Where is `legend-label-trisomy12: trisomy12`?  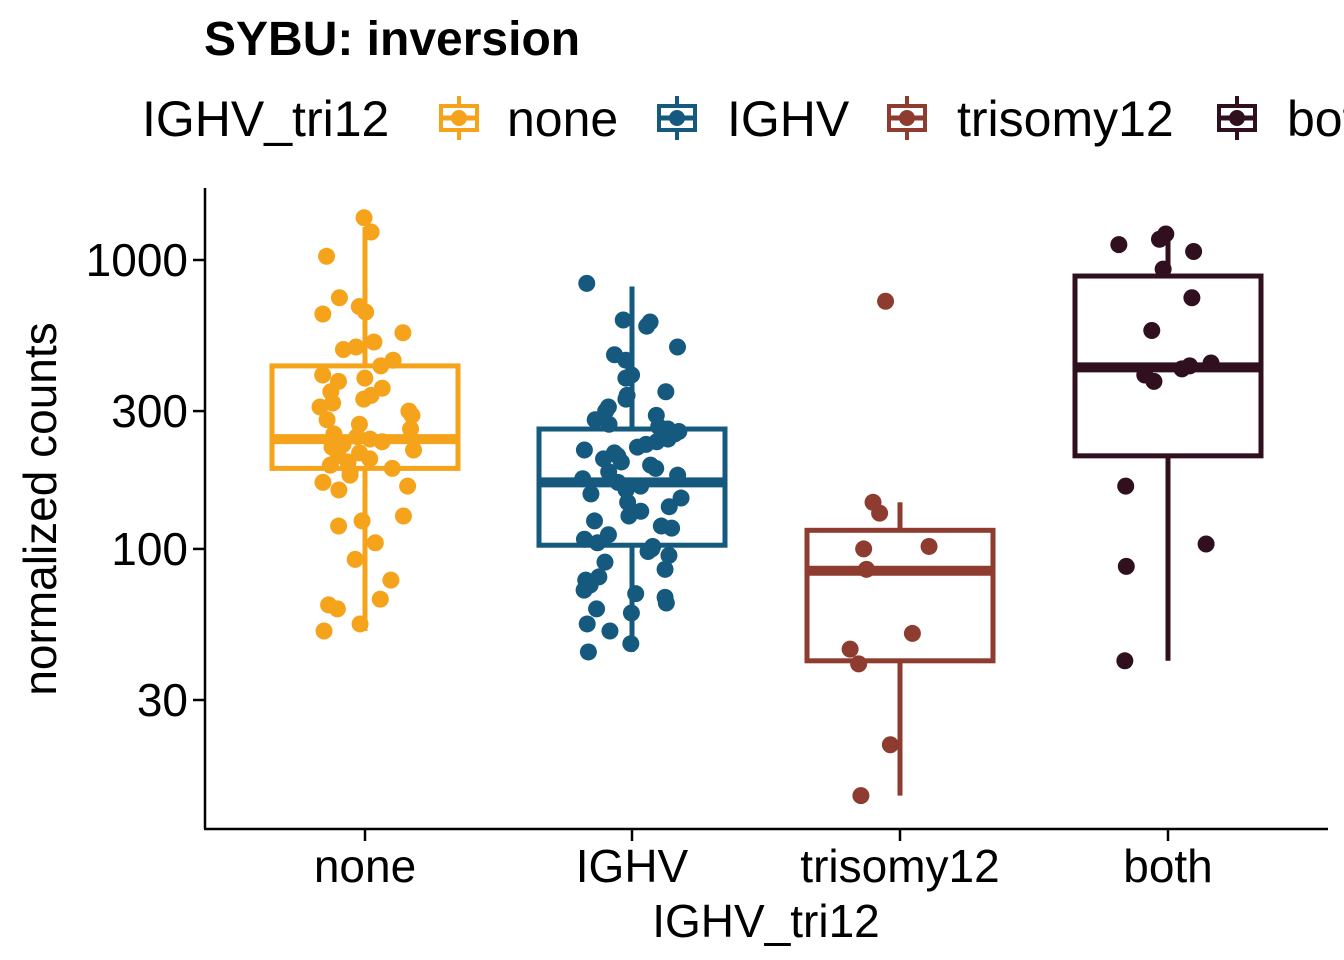
legend-label-trisomy12: trisomy12 is located at coordinates (1065, 119).